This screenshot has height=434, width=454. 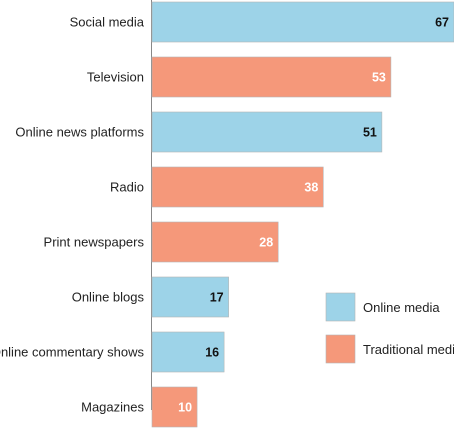 I want to click on category-label: Television, so click(x=115, y=77).